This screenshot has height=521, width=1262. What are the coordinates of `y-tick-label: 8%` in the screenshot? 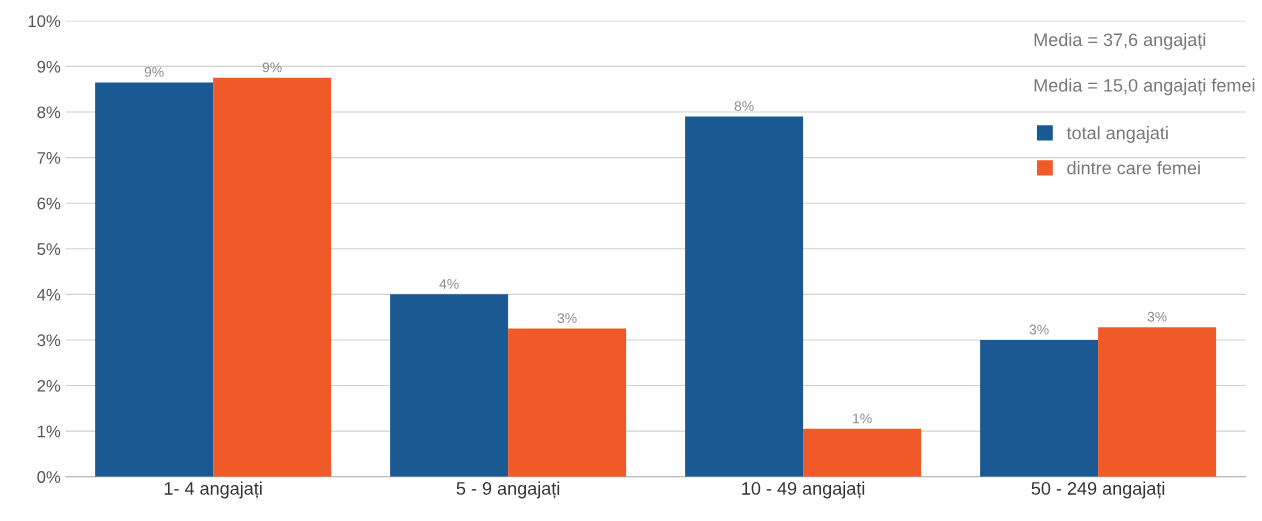 It's located at (49, 112).